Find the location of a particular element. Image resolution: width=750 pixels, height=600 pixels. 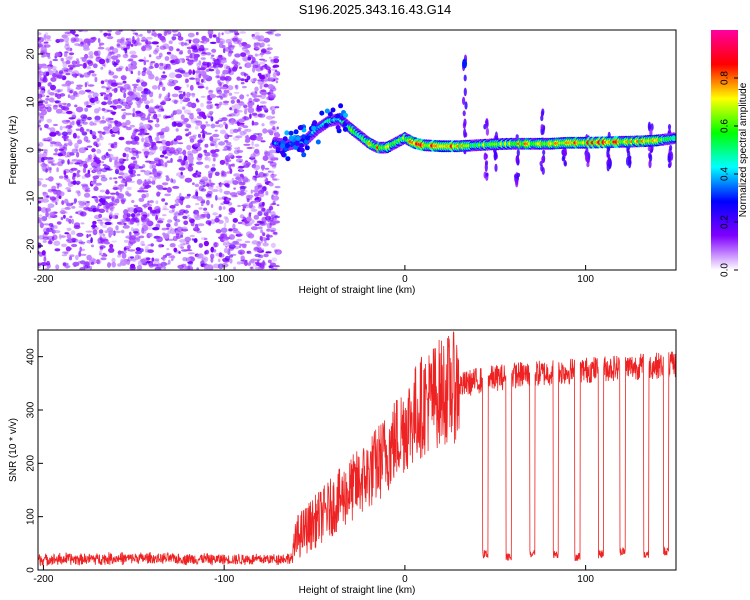

y-tick-label: -20 is located at coordinates (31, 245).